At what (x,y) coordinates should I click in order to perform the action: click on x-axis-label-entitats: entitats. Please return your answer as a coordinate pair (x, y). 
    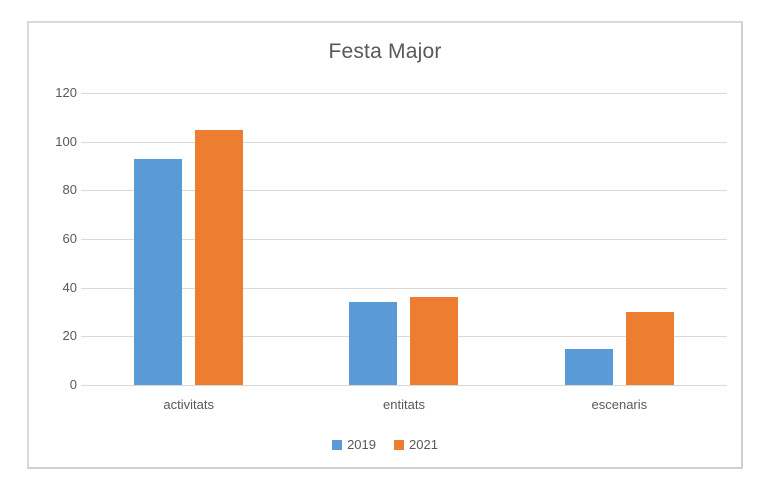
    Looking at the image, I should click on (404, 404).